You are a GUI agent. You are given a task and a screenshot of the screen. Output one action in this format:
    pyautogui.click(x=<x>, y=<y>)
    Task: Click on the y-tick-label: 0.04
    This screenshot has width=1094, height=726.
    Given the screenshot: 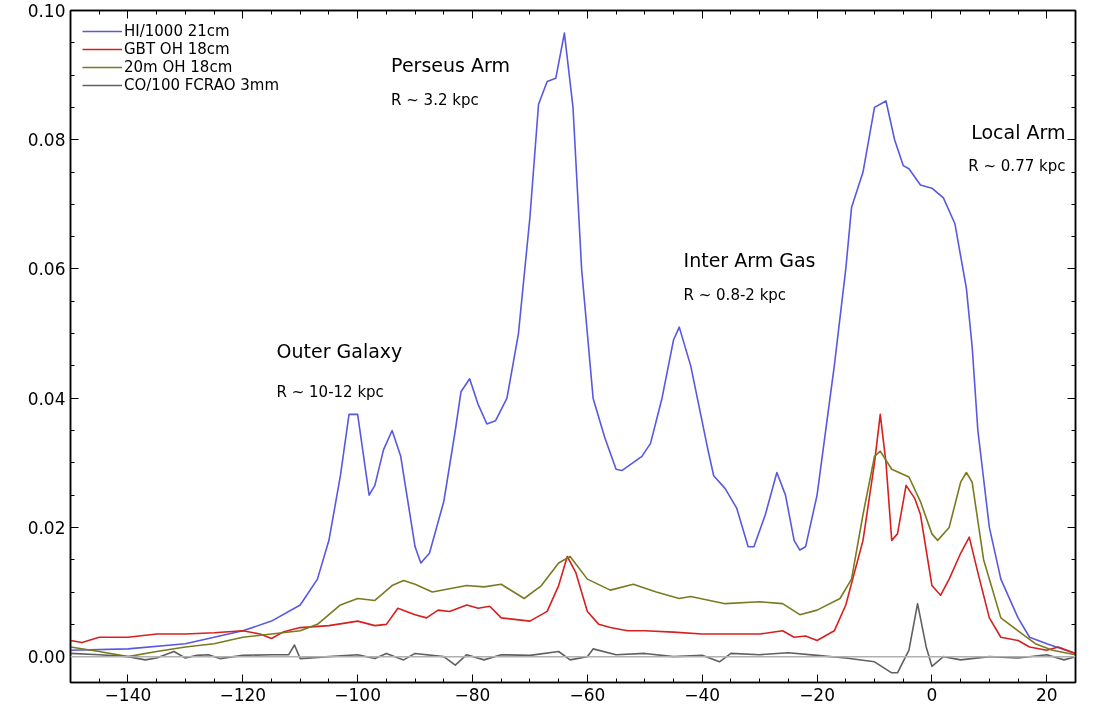 What is the action you would take?
    pyautogui.click(x=46, y=398)
    